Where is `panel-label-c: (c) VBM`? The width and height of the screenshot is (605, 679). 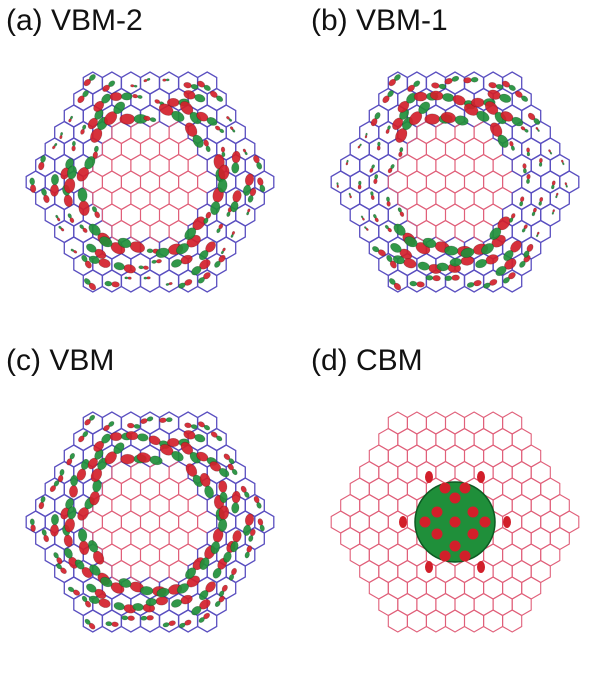
panel-label-c: (c) VBM is located at coordinates (60, 361).